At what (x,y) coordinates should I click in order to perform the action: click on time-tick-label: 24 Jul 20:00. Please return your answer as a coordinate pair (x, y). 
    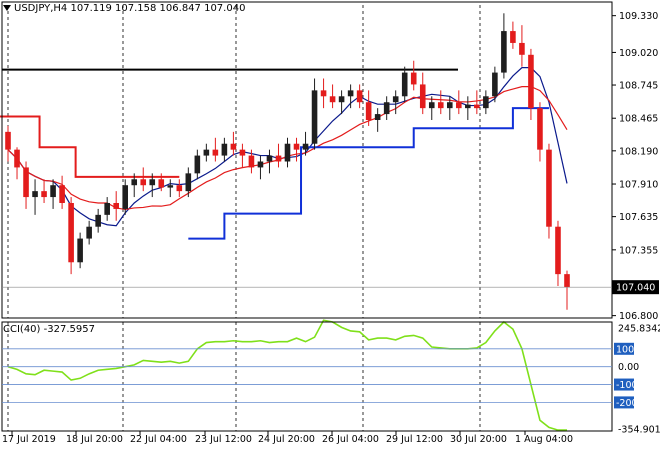
    Looking at the image, I should click on (286, 439).